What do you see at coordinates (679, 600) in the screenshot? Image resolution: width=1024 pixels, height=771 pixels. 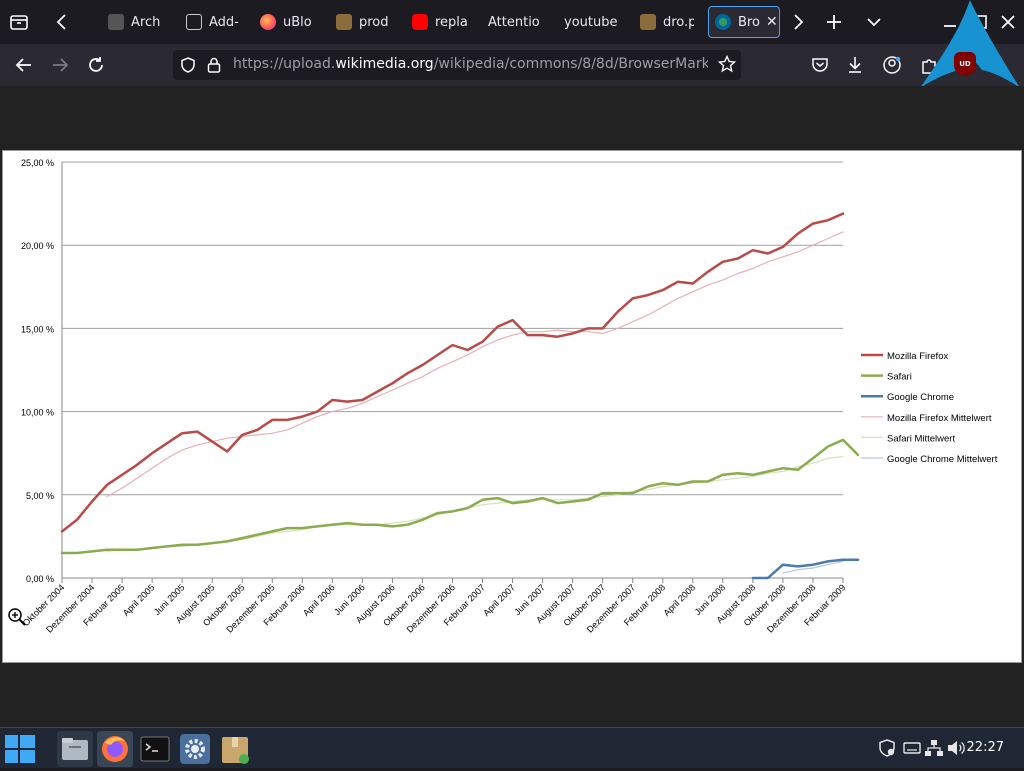 I see `x-tick-label: April 2008` at bounding box center [679, 600].